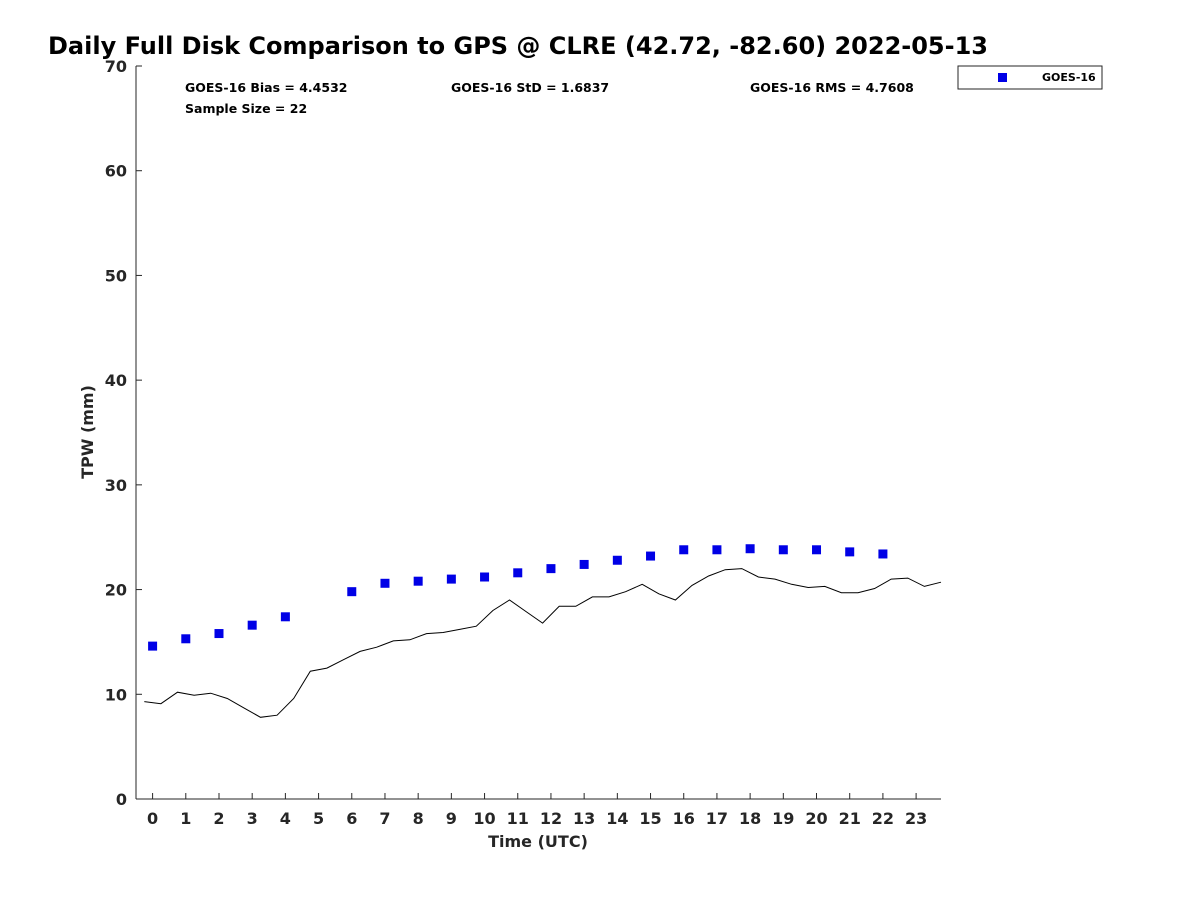 This screenshot has height=900, width=1200. I want to click on y-tick-label: 50, so click(116, 275).